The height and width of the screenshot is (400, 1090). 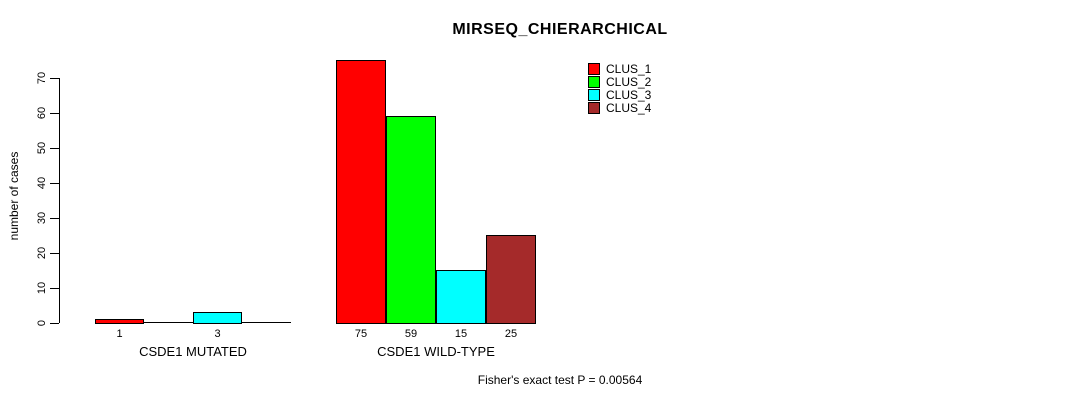 What do you see at coordinates (560, 29) in the screenshot?
I see `chart-title: MIRSEQ_CHIERARCHICAL` at bounding box center [560, 29].